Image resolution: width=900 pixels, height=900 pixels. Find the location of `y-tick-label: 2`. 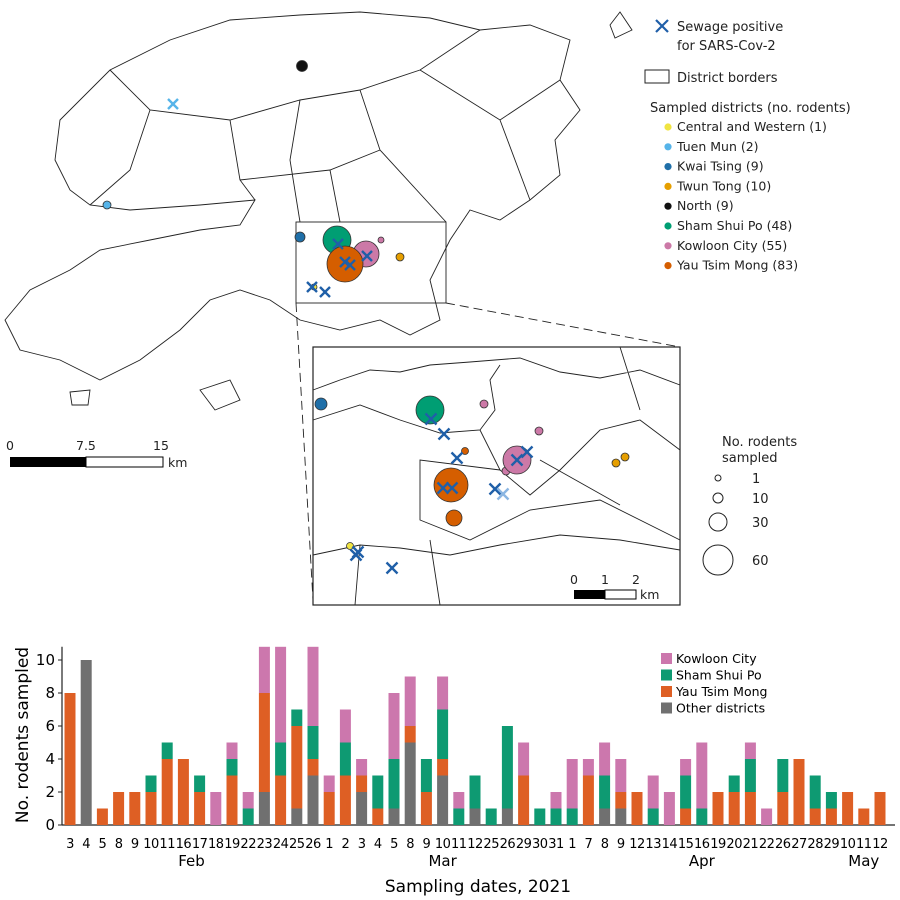

y-tick-label: 2 is located at coordinates (50, 792).